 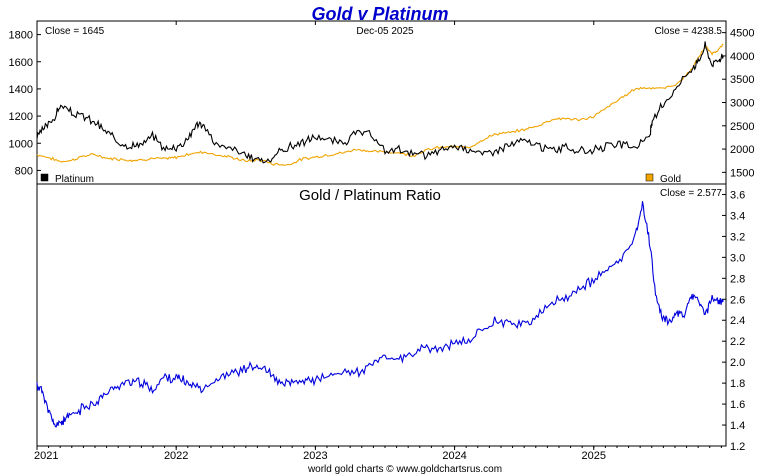 What do you see at coordinates (385, 31) in the screenshot?
I see `chart-date-label: Dec-05 2025` at bounding box center [385, 31].